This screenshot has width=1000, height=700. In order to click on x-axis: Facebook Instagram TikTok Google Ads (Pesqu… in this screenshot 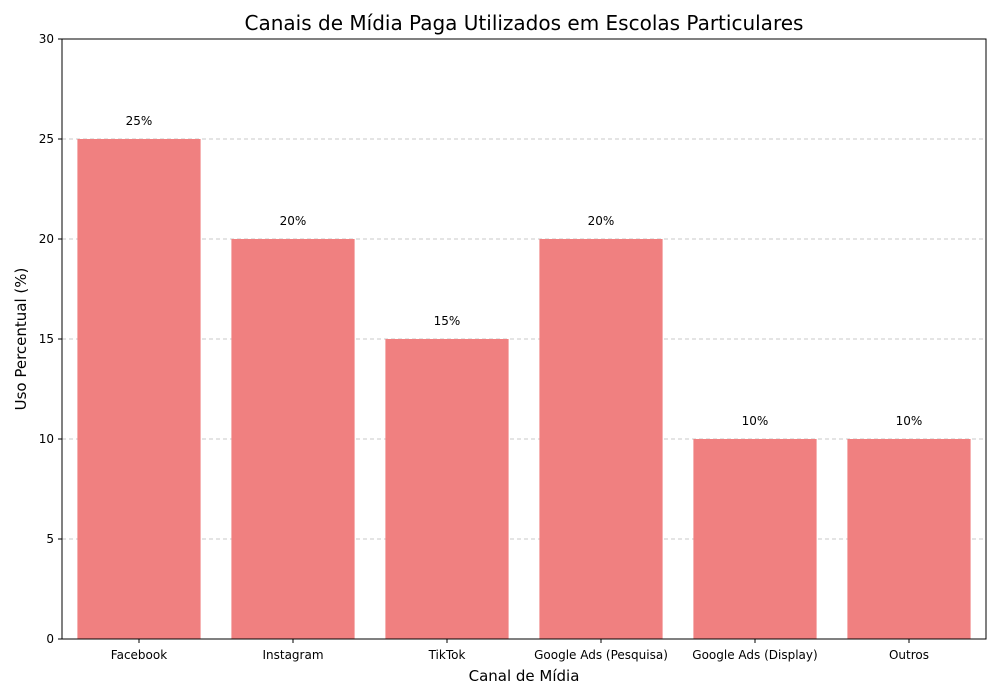, I will do `click(520, 650)`.